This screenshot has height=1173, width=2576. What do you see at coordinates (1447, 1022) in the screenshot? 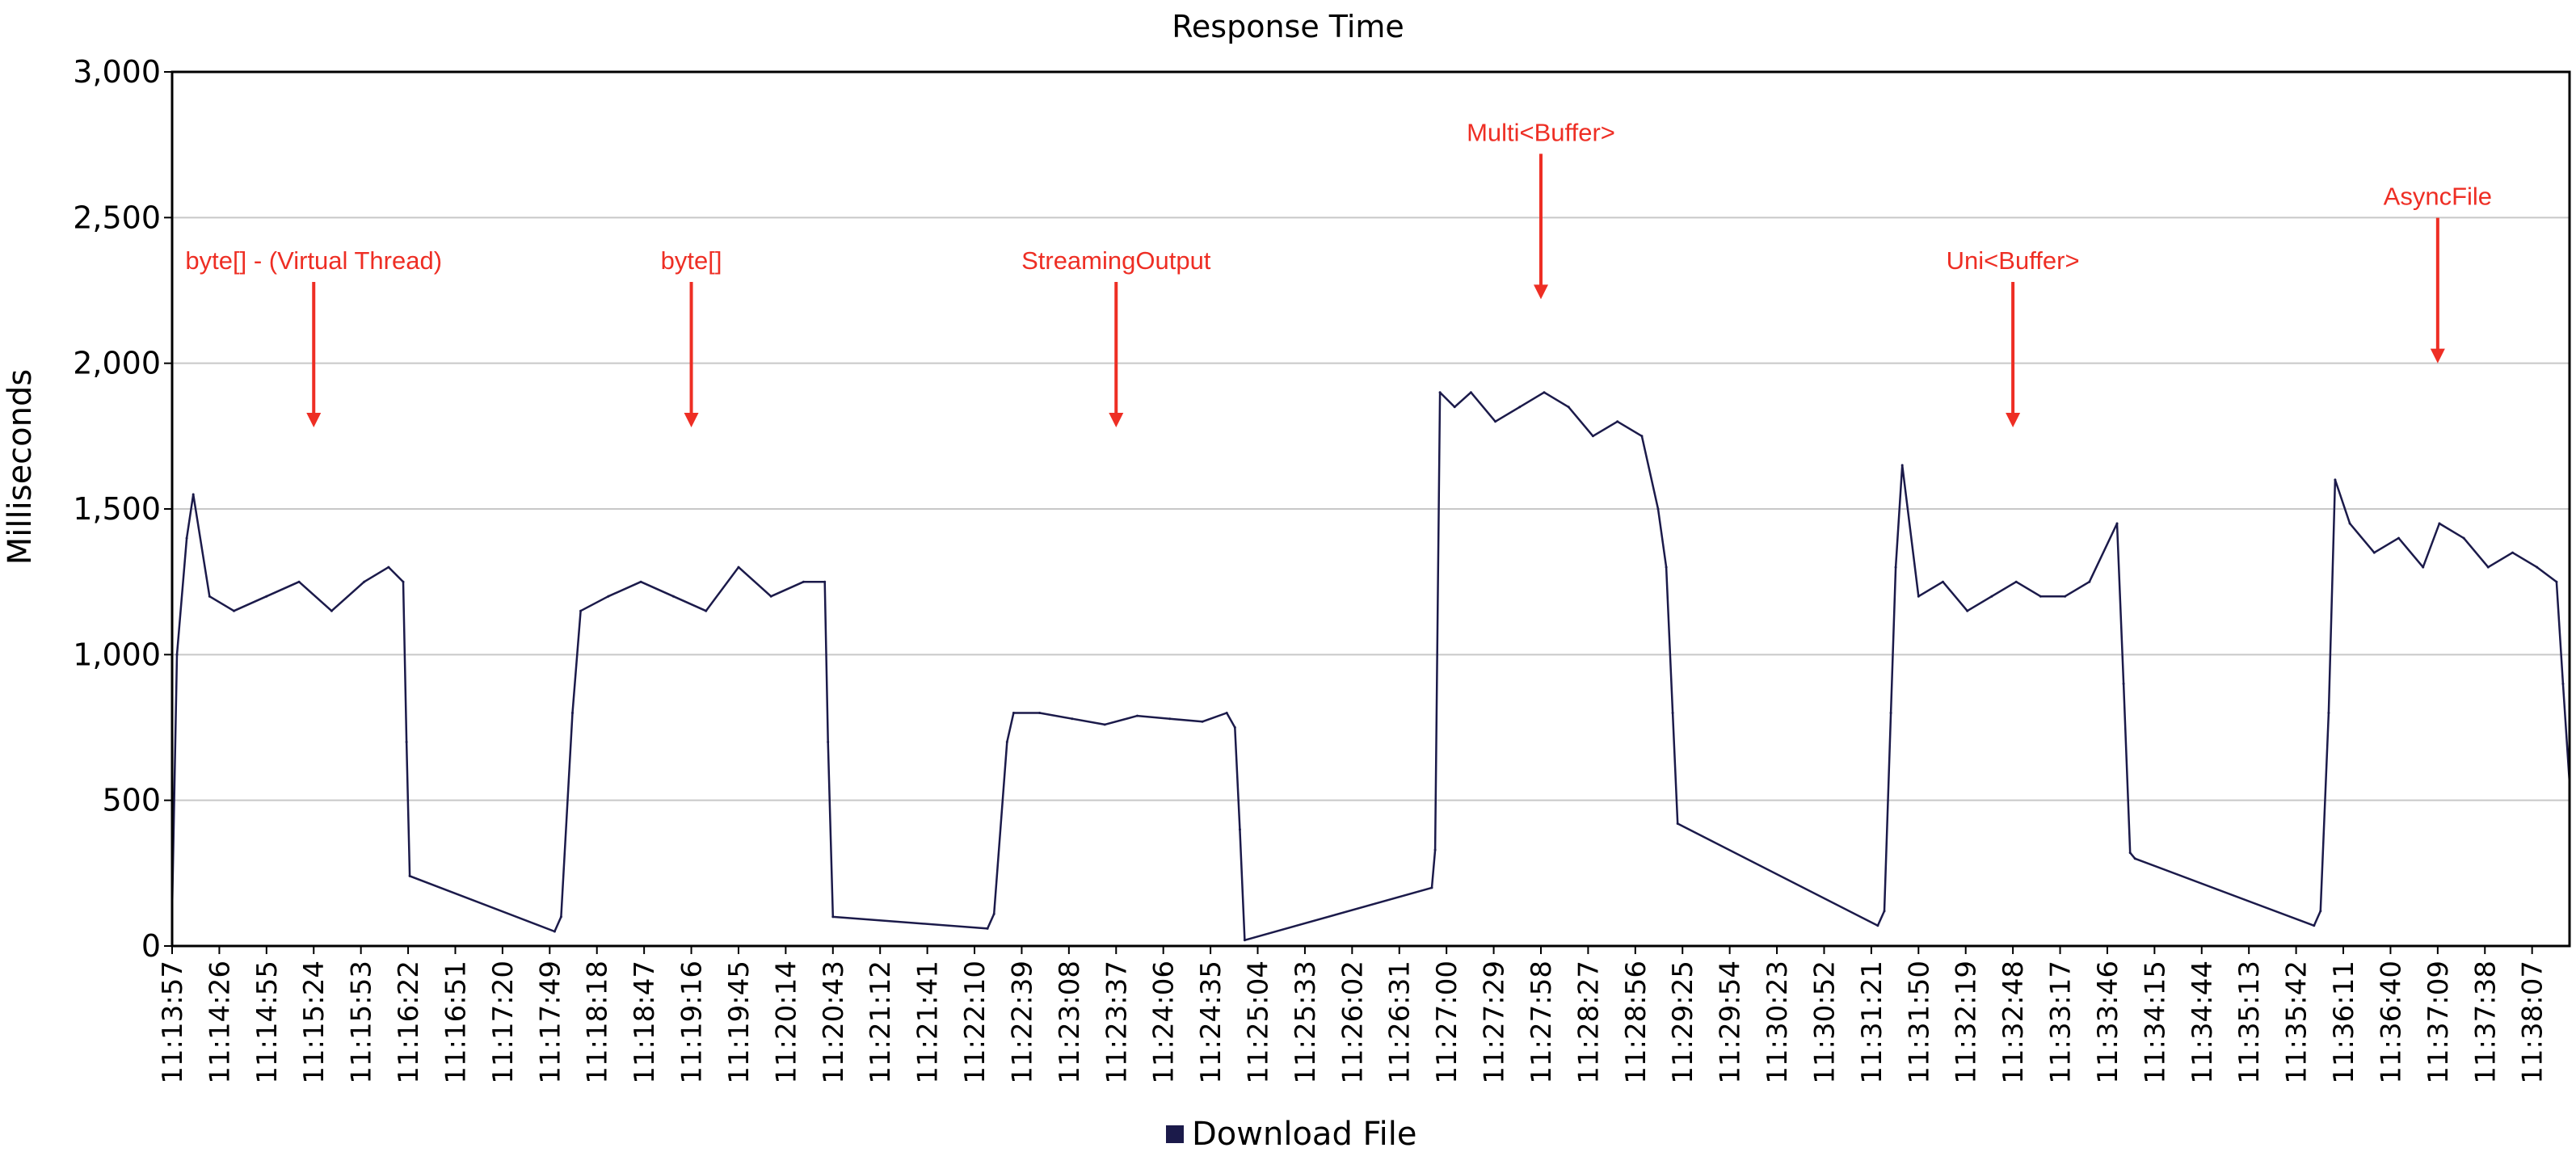
I see `x-tick-label: 11:27:00` at bounding box center [1447, 1022].